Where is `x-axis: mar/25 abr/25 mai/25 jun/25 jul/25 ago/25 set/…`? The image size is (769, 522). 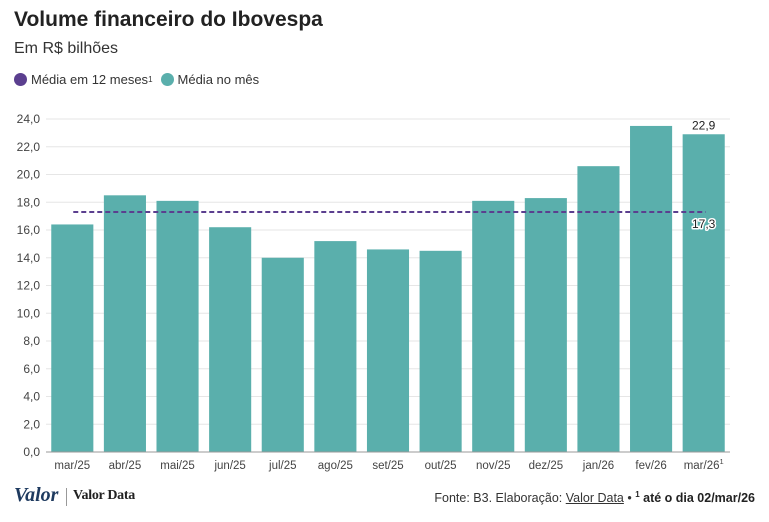 x-axis: mar/25 abr/25 mai/25 jun/25 jul/25 ago/25 set/… is located at coordinates (388, 461).